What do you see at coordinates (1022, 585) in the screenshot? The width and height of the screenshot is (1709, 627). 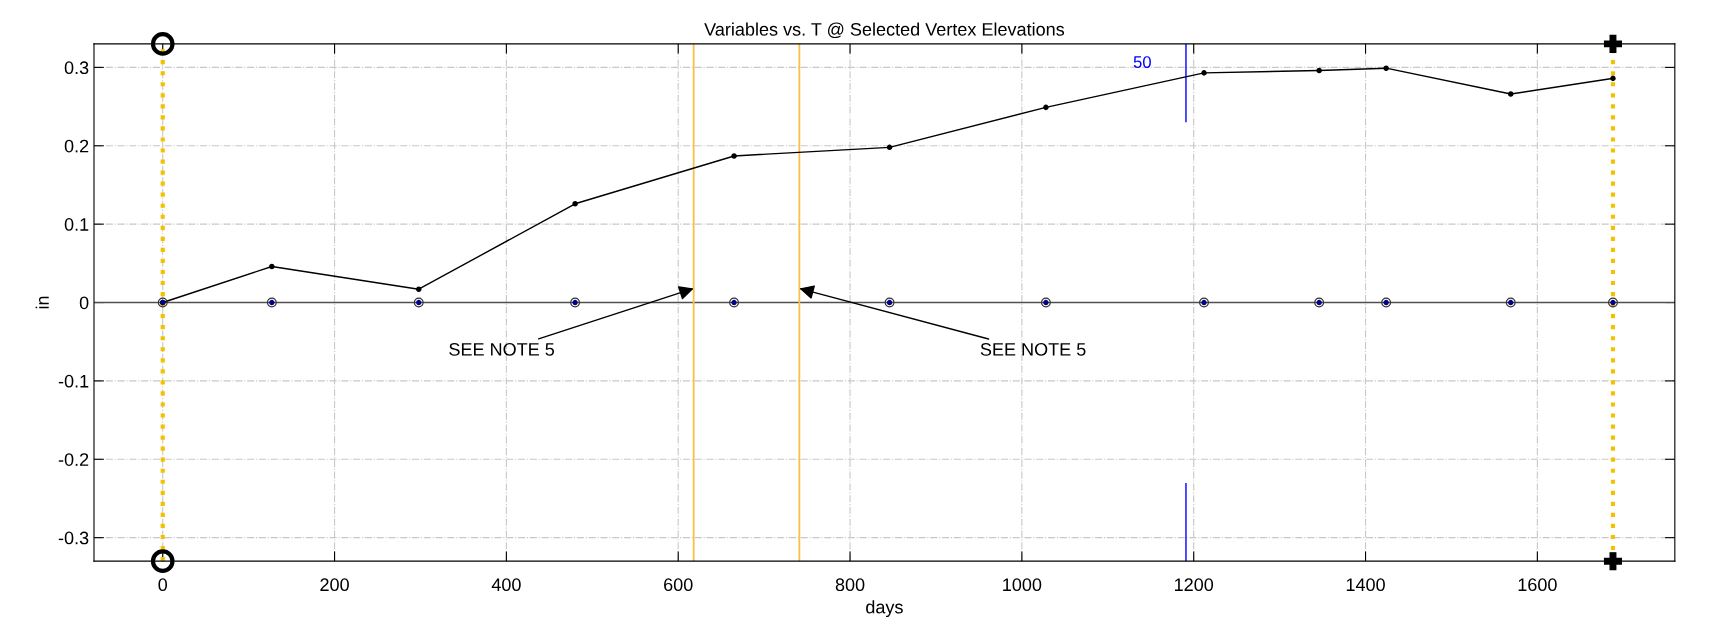 I see `x-tick-label: 1000` at bounding box center [1022, 585].